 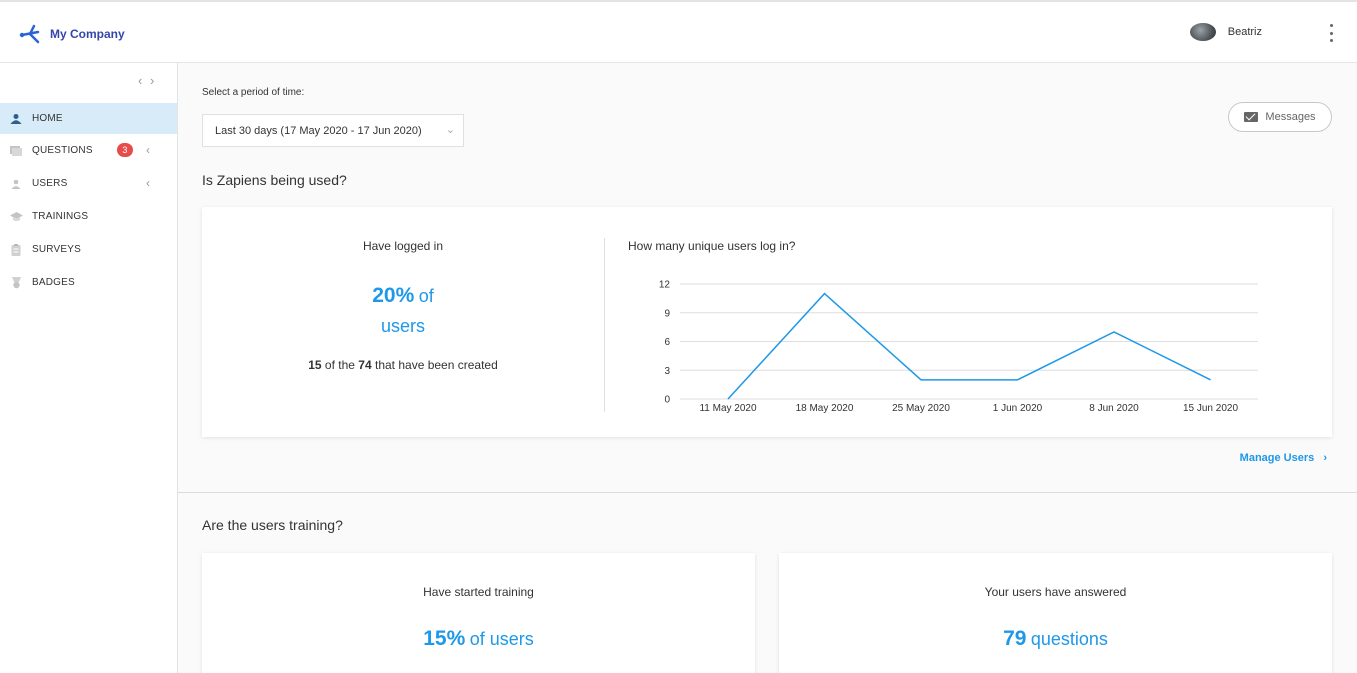 What do you see at coordinates (88, 118) in the screenshot?
I see `sidebar-item-home: HOME` at bounding box center [88, 118].